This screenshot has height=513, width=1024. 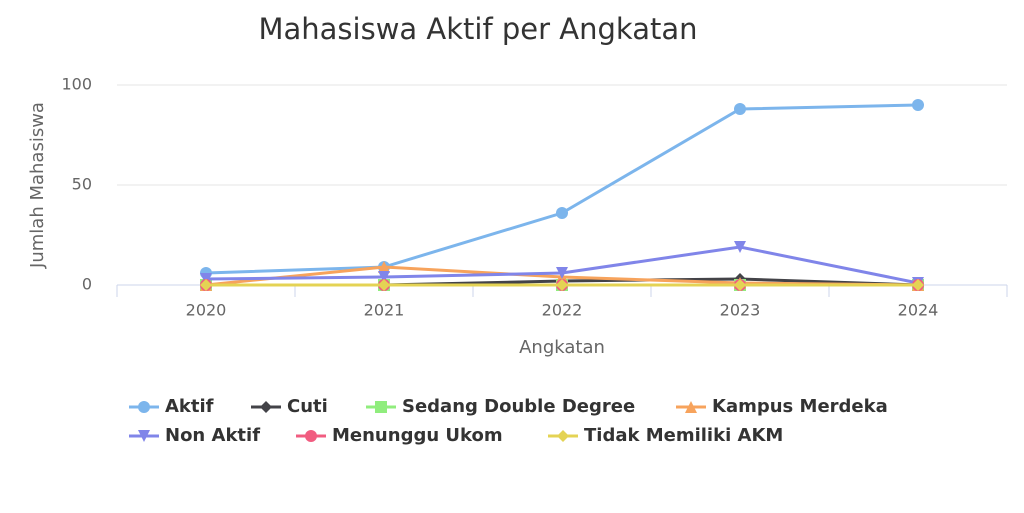 I want to click on legend-item: Aktif, so click(x=171, y=406).